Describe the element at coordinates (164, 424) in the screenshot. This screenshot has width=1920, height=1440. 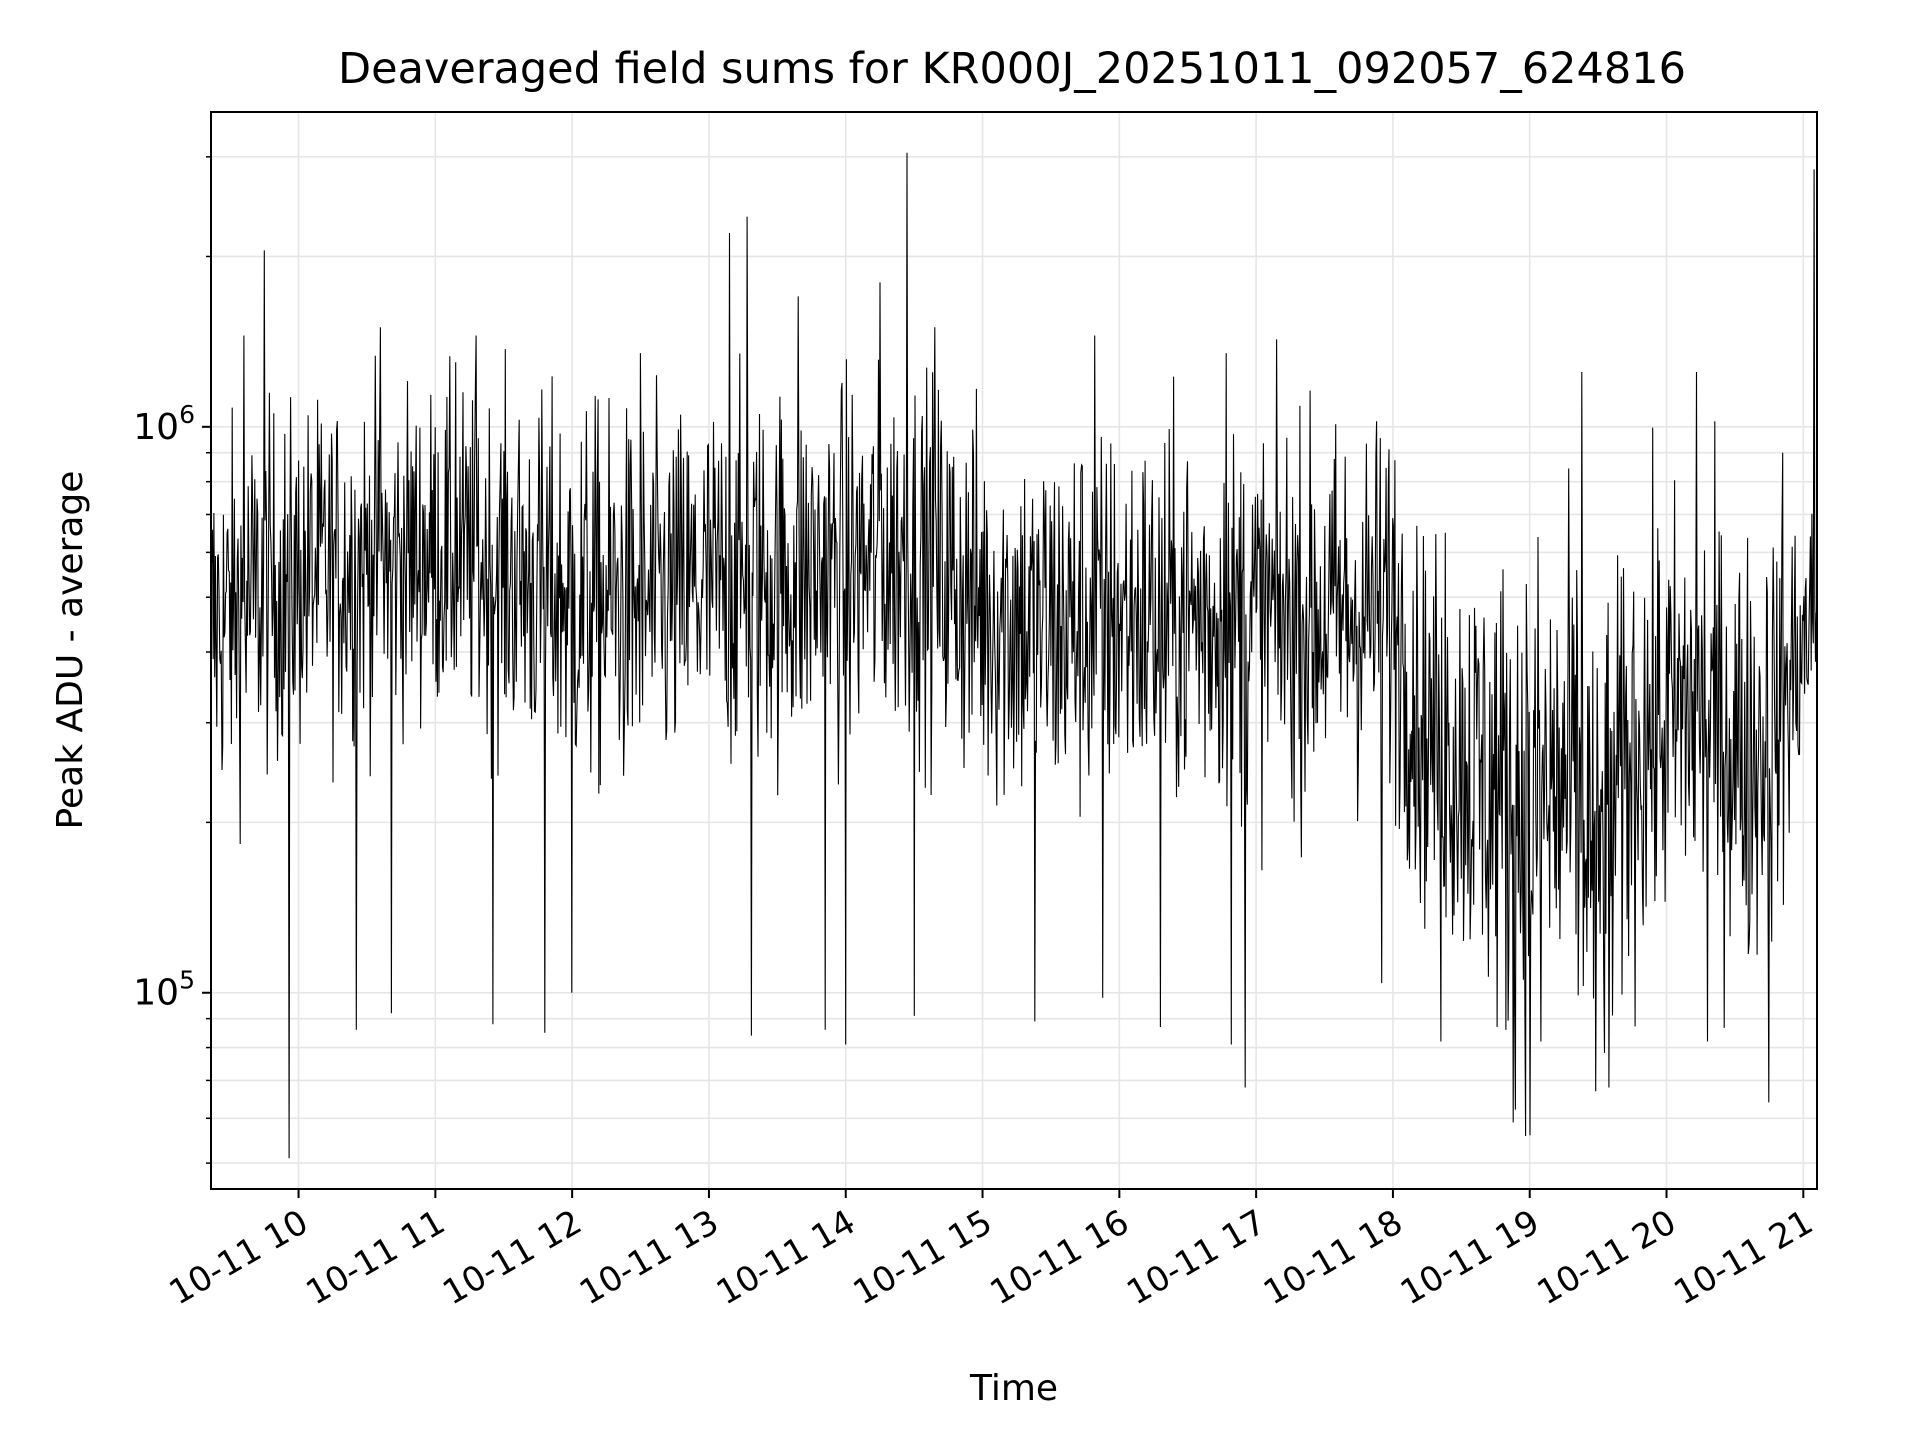
I see `y-tick-label: 10⁶` at that location.